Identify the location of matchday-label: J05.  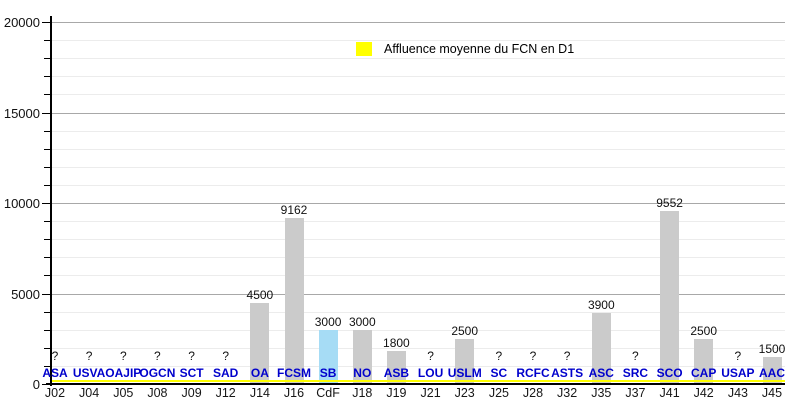
(123, 393).